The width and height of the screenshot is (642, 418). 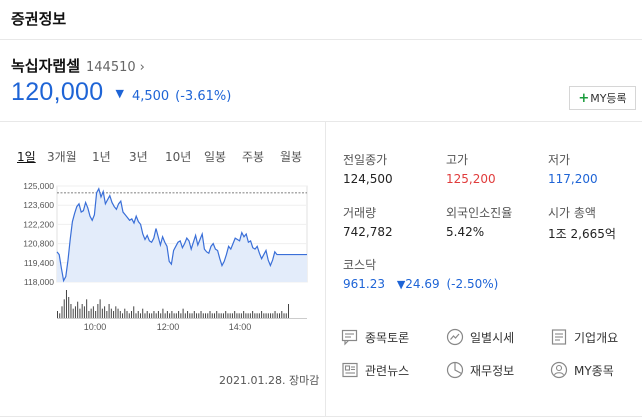 What do you see at coordinates (38, 244) in the screenshot?
I see `y-tick-label: 120,800` at bounding box center [38, 244].